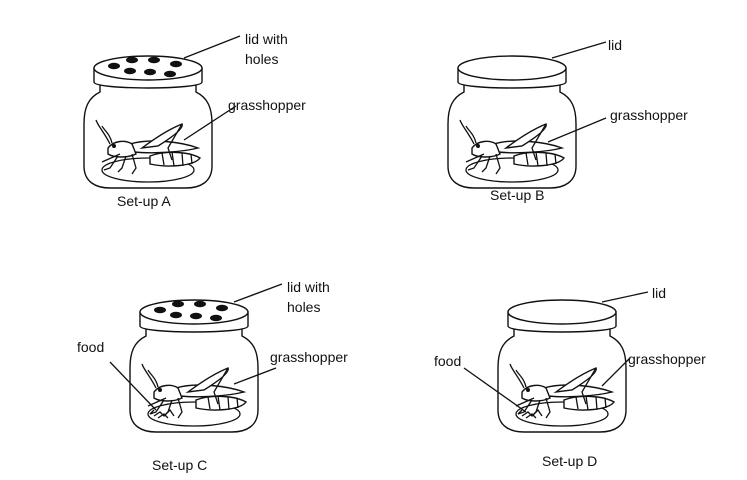 This screenshot has width=747, height=480. Describe the element at coordinates (179, 465) in the screenshot. I see `setup-c-caption: Set-up C` at that location.